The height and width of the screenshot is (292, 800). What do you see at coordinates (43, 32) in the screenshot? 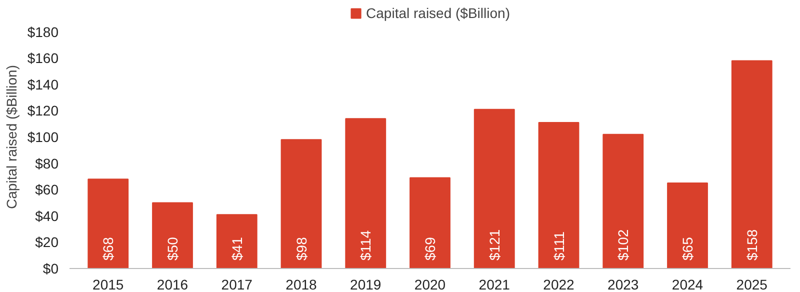
I see `y-tick-label: $180` at bounding box center [43, 32].